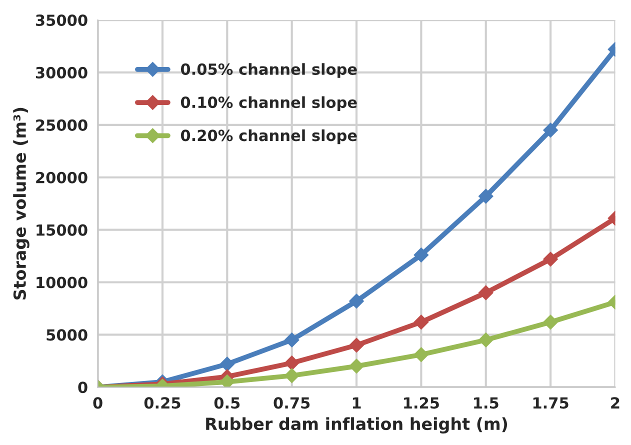 This screenshot has width=631, height=445. What do you see at coordinates (292, 403) in the screenshot?
I see `x-tick-label: 0.75` at bounding box center [292, 403].